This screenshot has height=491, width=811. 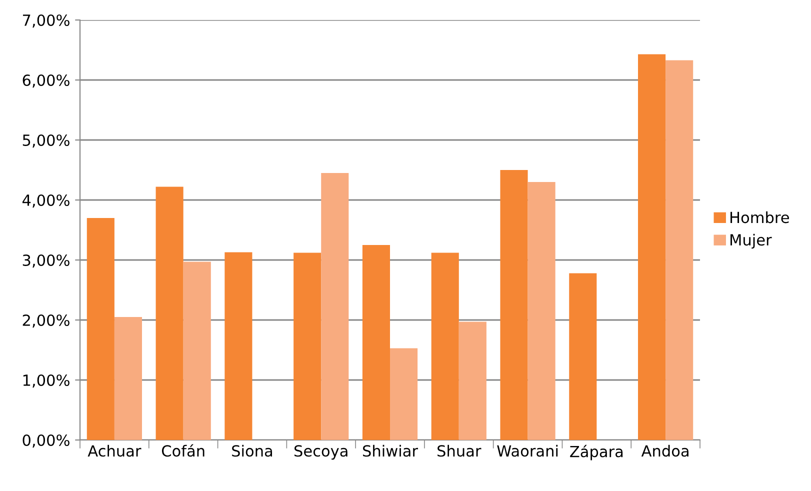 What do you see at coordinates (46, 81) in the screenshot?
I see `y-tick-label: 6,00%` at bounding box center [46, 81].